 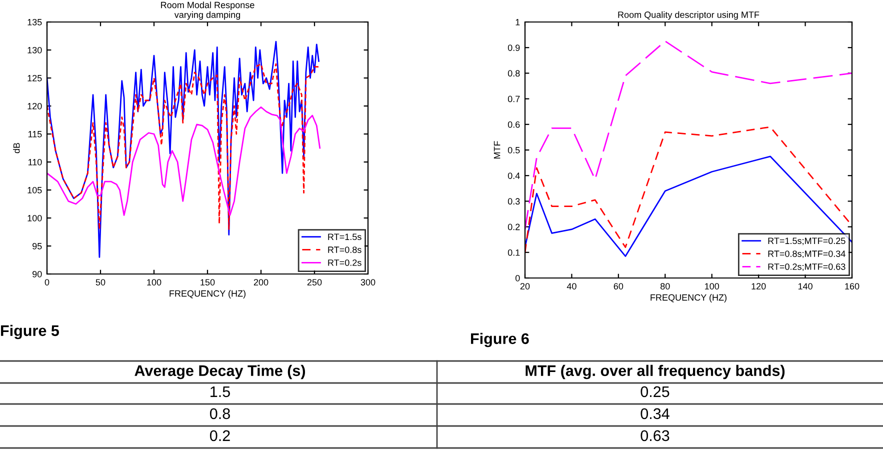 I want to click on text: Average Decay Time (s), so click(x=220, y=372).